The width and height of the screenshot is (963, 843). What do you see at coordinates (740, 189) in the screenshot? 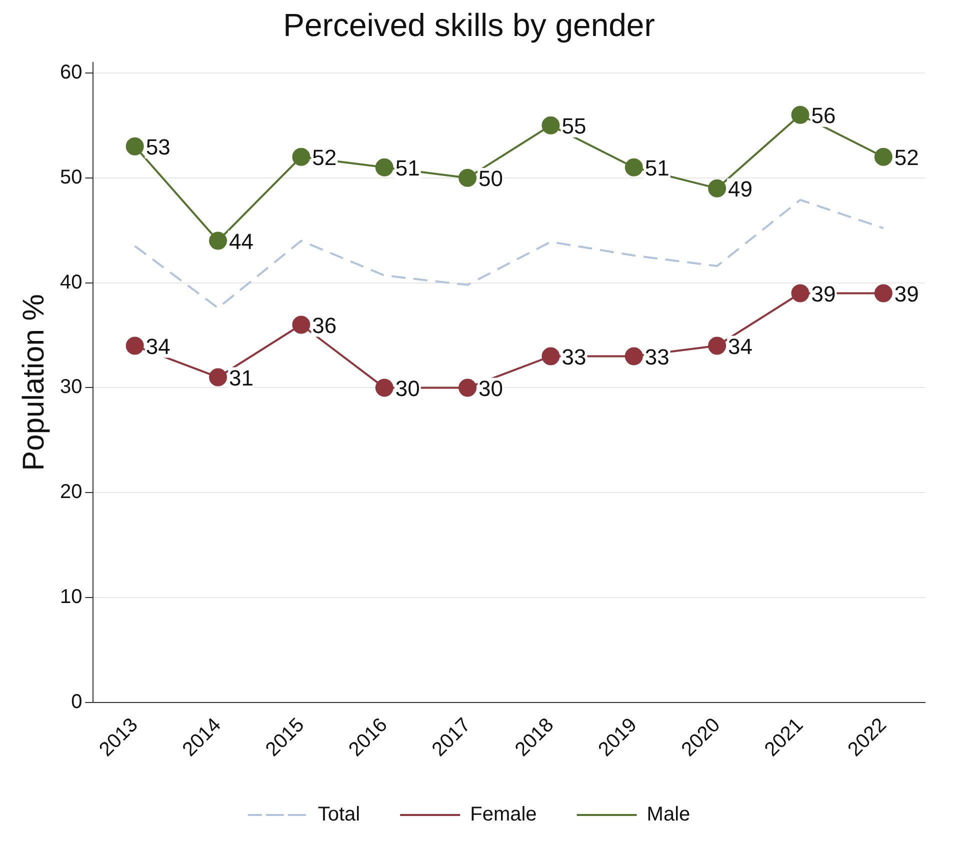
I see `data-label: 49` at bounding box center [740, 189].